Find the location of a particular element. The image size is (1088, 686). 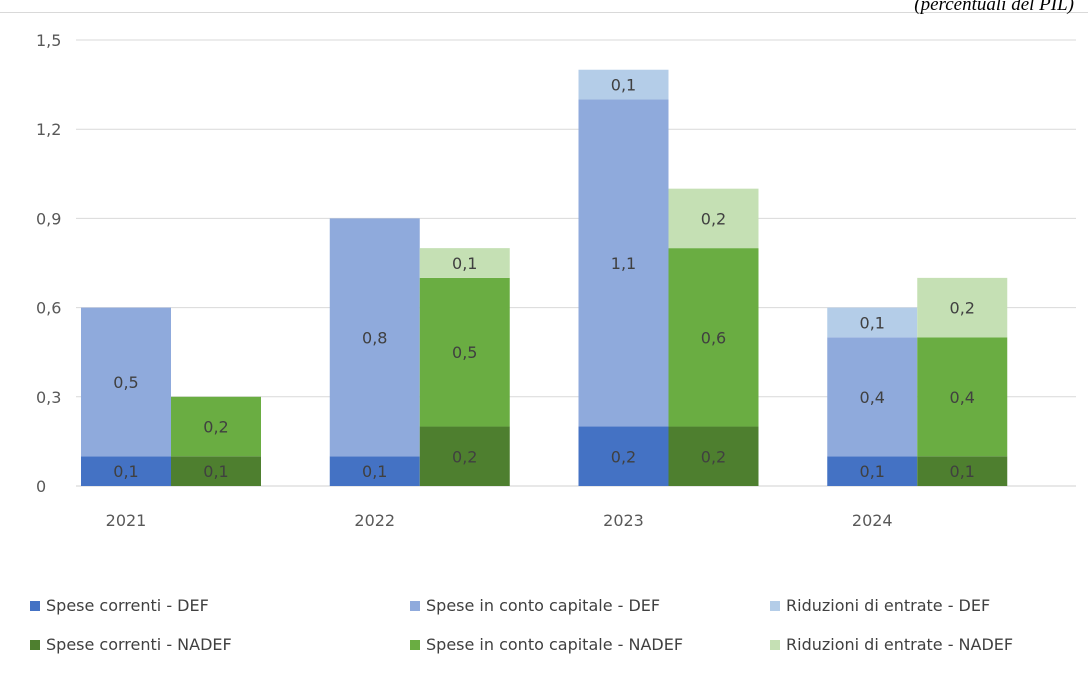

legend-label: Spese in conto capitale - DEF is located at coordinates (543, 605).